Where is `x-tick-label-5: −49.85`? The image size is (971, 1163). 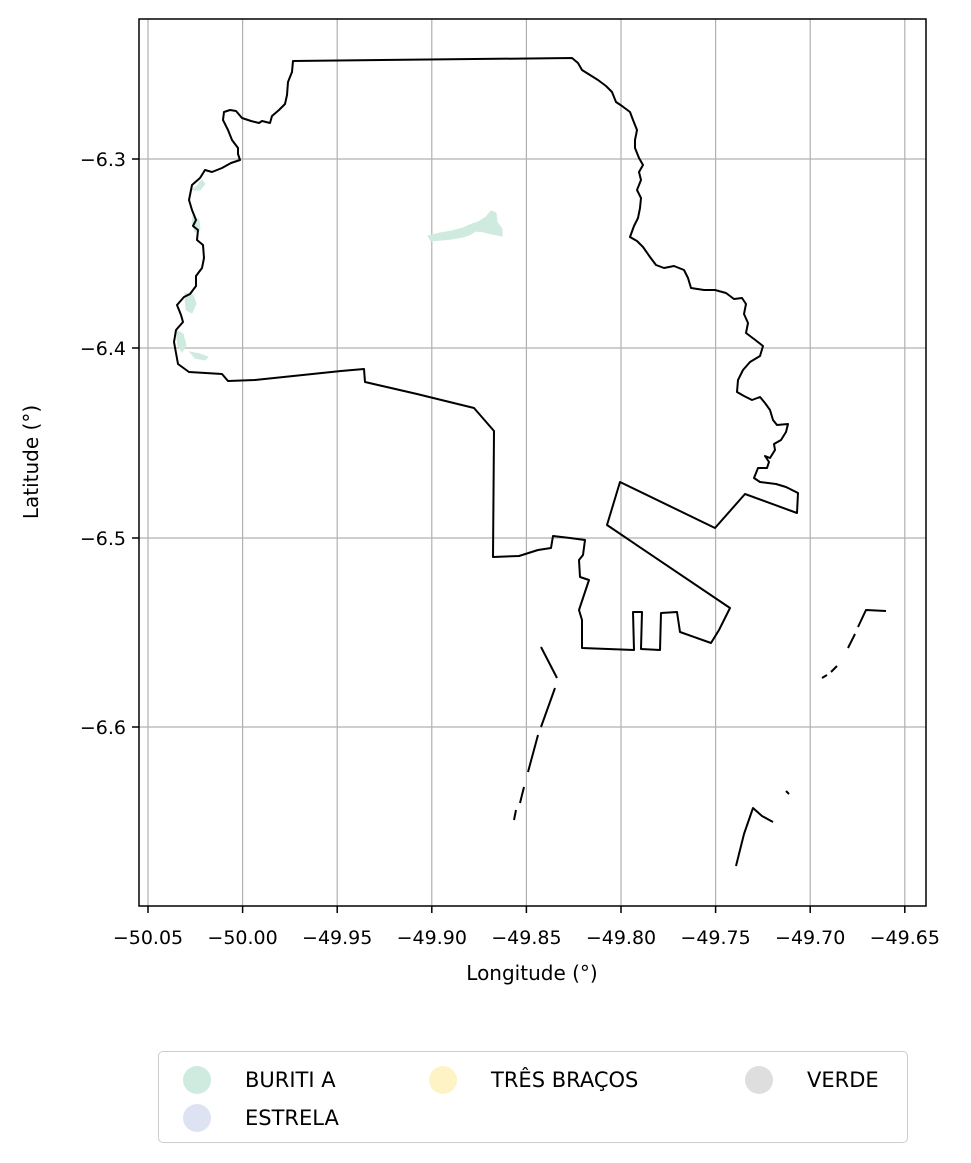
x-tick-label-5: −49.85 is located at coordinates (526, 938).